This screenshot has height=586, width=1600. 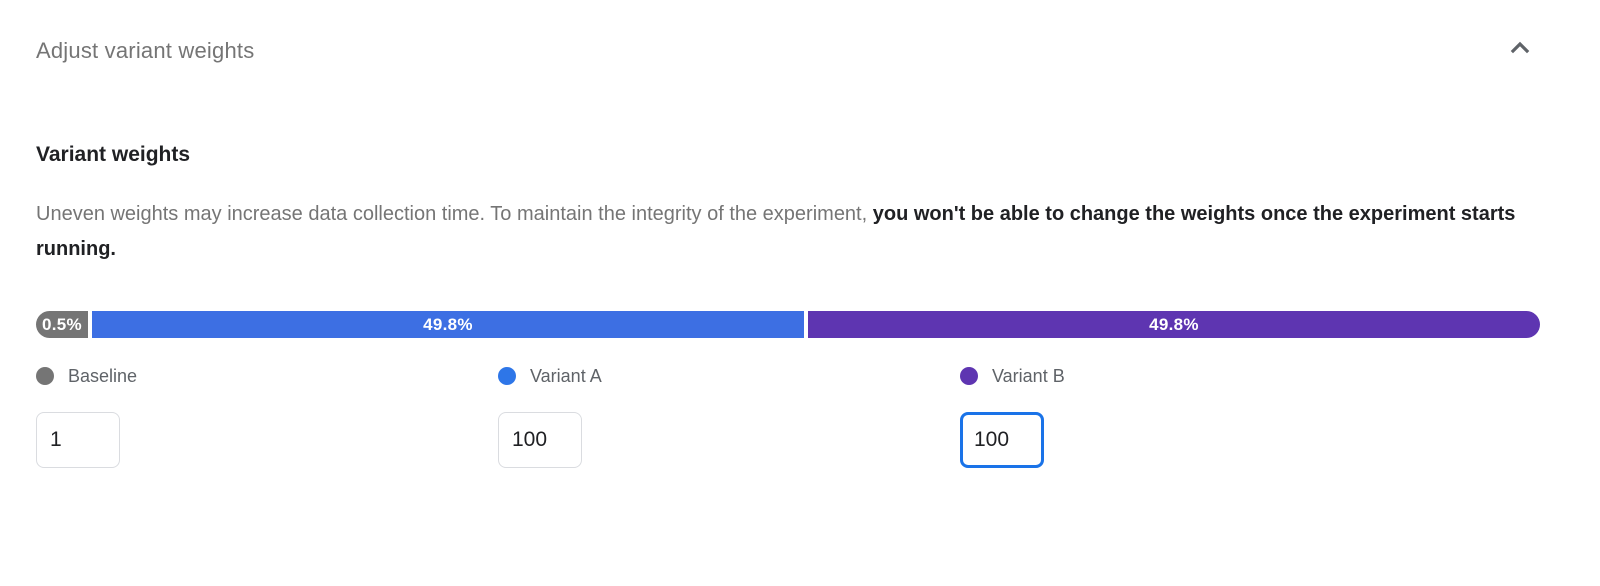 I want to click on baseline-weight-input, so click(x=78, y=440).